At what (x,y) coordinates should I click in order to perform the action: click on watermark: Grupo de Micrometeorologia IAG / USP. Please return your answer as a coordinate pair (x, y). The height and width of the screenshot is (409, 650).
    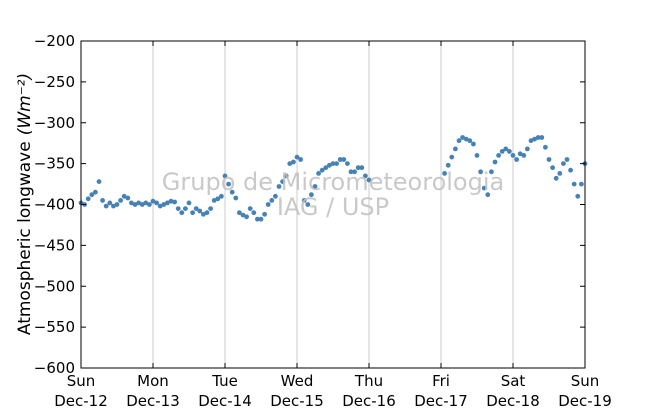
    Looking at the image, I should click on (333, 194).